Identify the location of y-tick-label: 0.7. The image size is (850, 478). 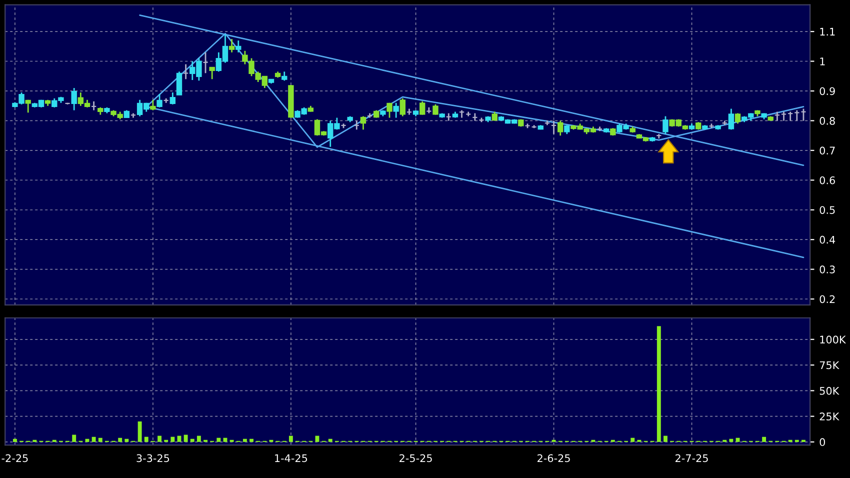
(827, 150).